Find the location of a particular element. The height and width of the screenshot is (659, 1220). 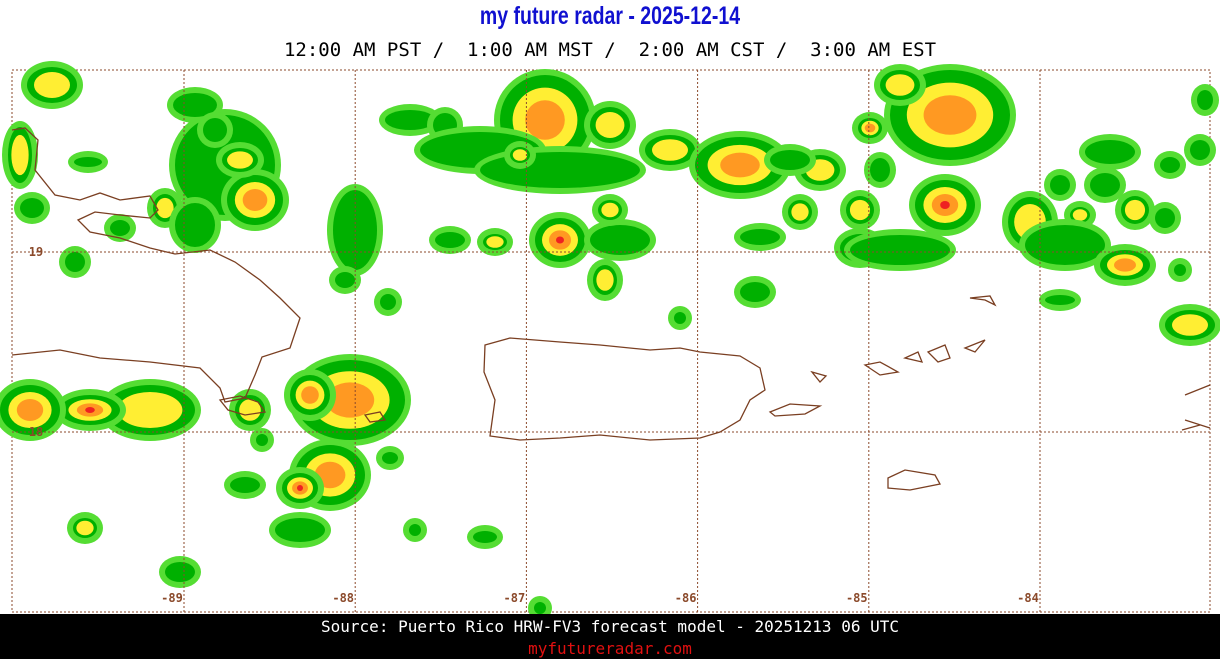

lon-label: -88 is located at coordinates (343, 598).